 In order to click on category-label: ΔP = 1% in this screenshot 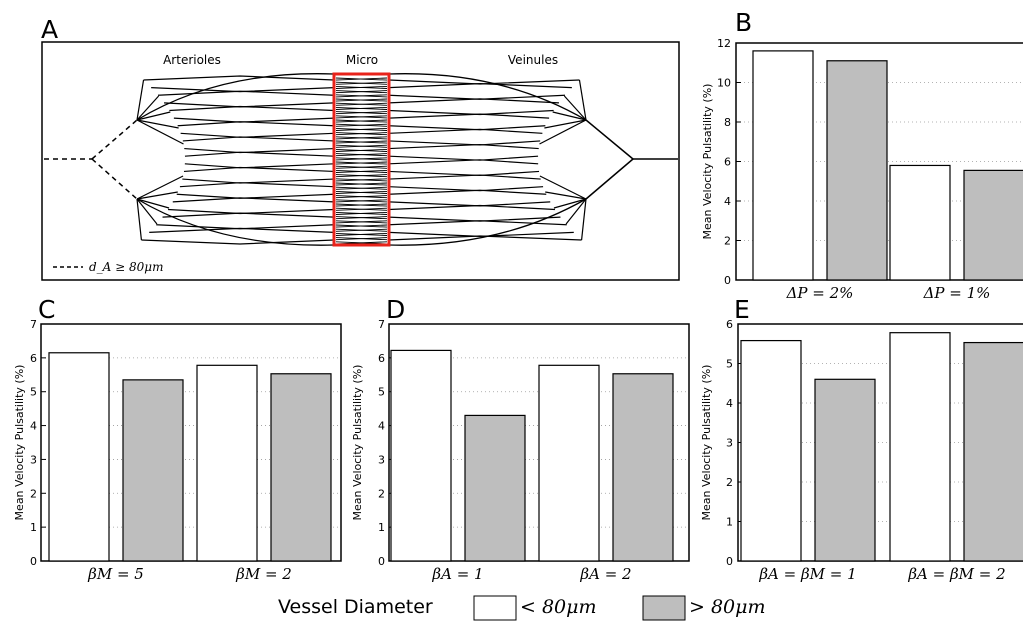, I will do `click(957, 293)`.